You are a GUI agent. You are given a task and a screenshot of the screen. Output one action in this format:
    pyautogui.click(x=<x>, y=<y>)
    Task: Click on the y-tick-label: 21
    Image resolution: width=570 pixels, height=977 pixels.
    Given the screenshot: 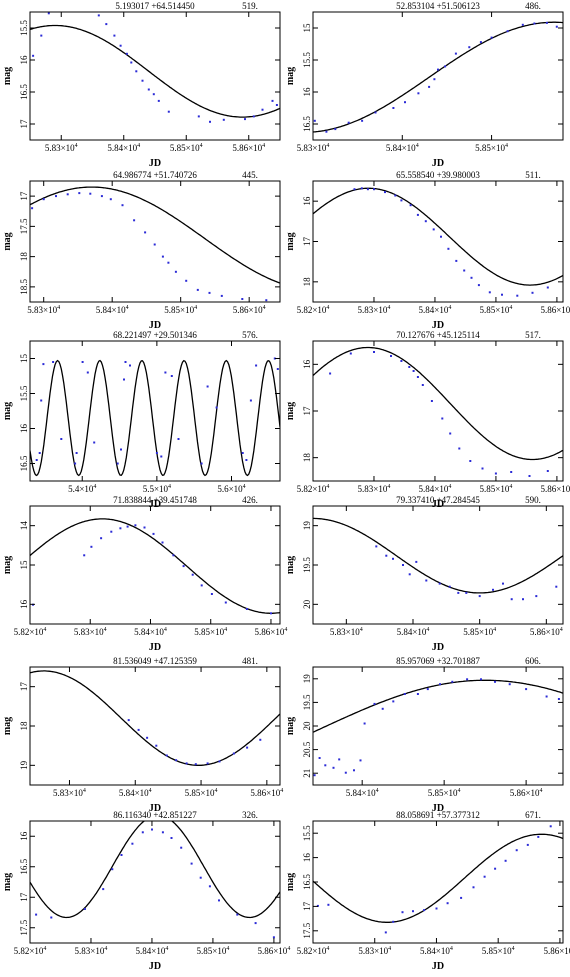 What is the action you would take?
    pyautogui.click(x=307, y=773)
    